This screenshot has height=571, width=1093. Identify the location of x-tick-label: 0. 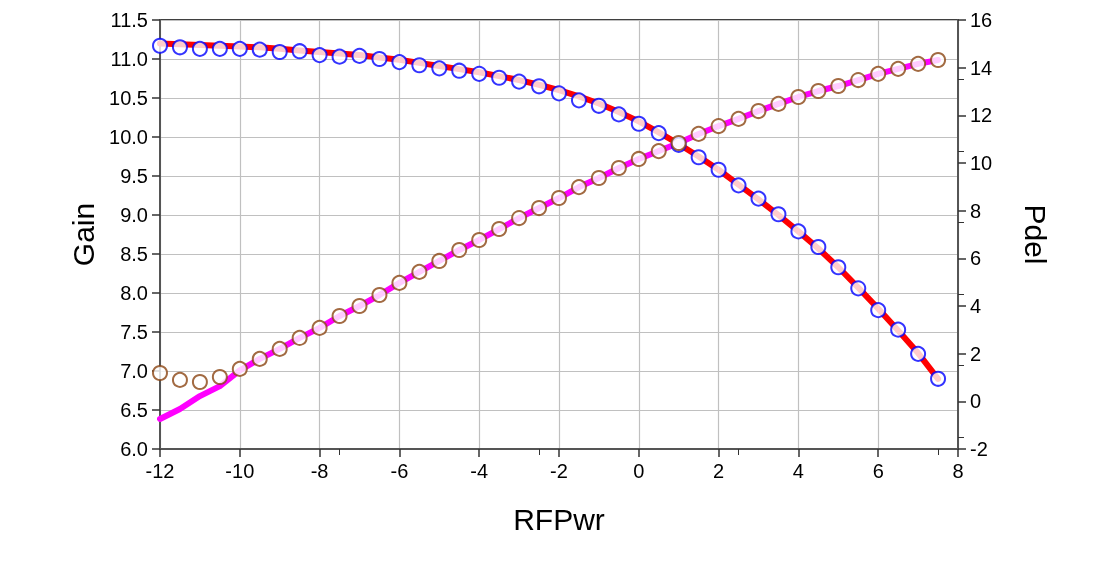
(639, 471).